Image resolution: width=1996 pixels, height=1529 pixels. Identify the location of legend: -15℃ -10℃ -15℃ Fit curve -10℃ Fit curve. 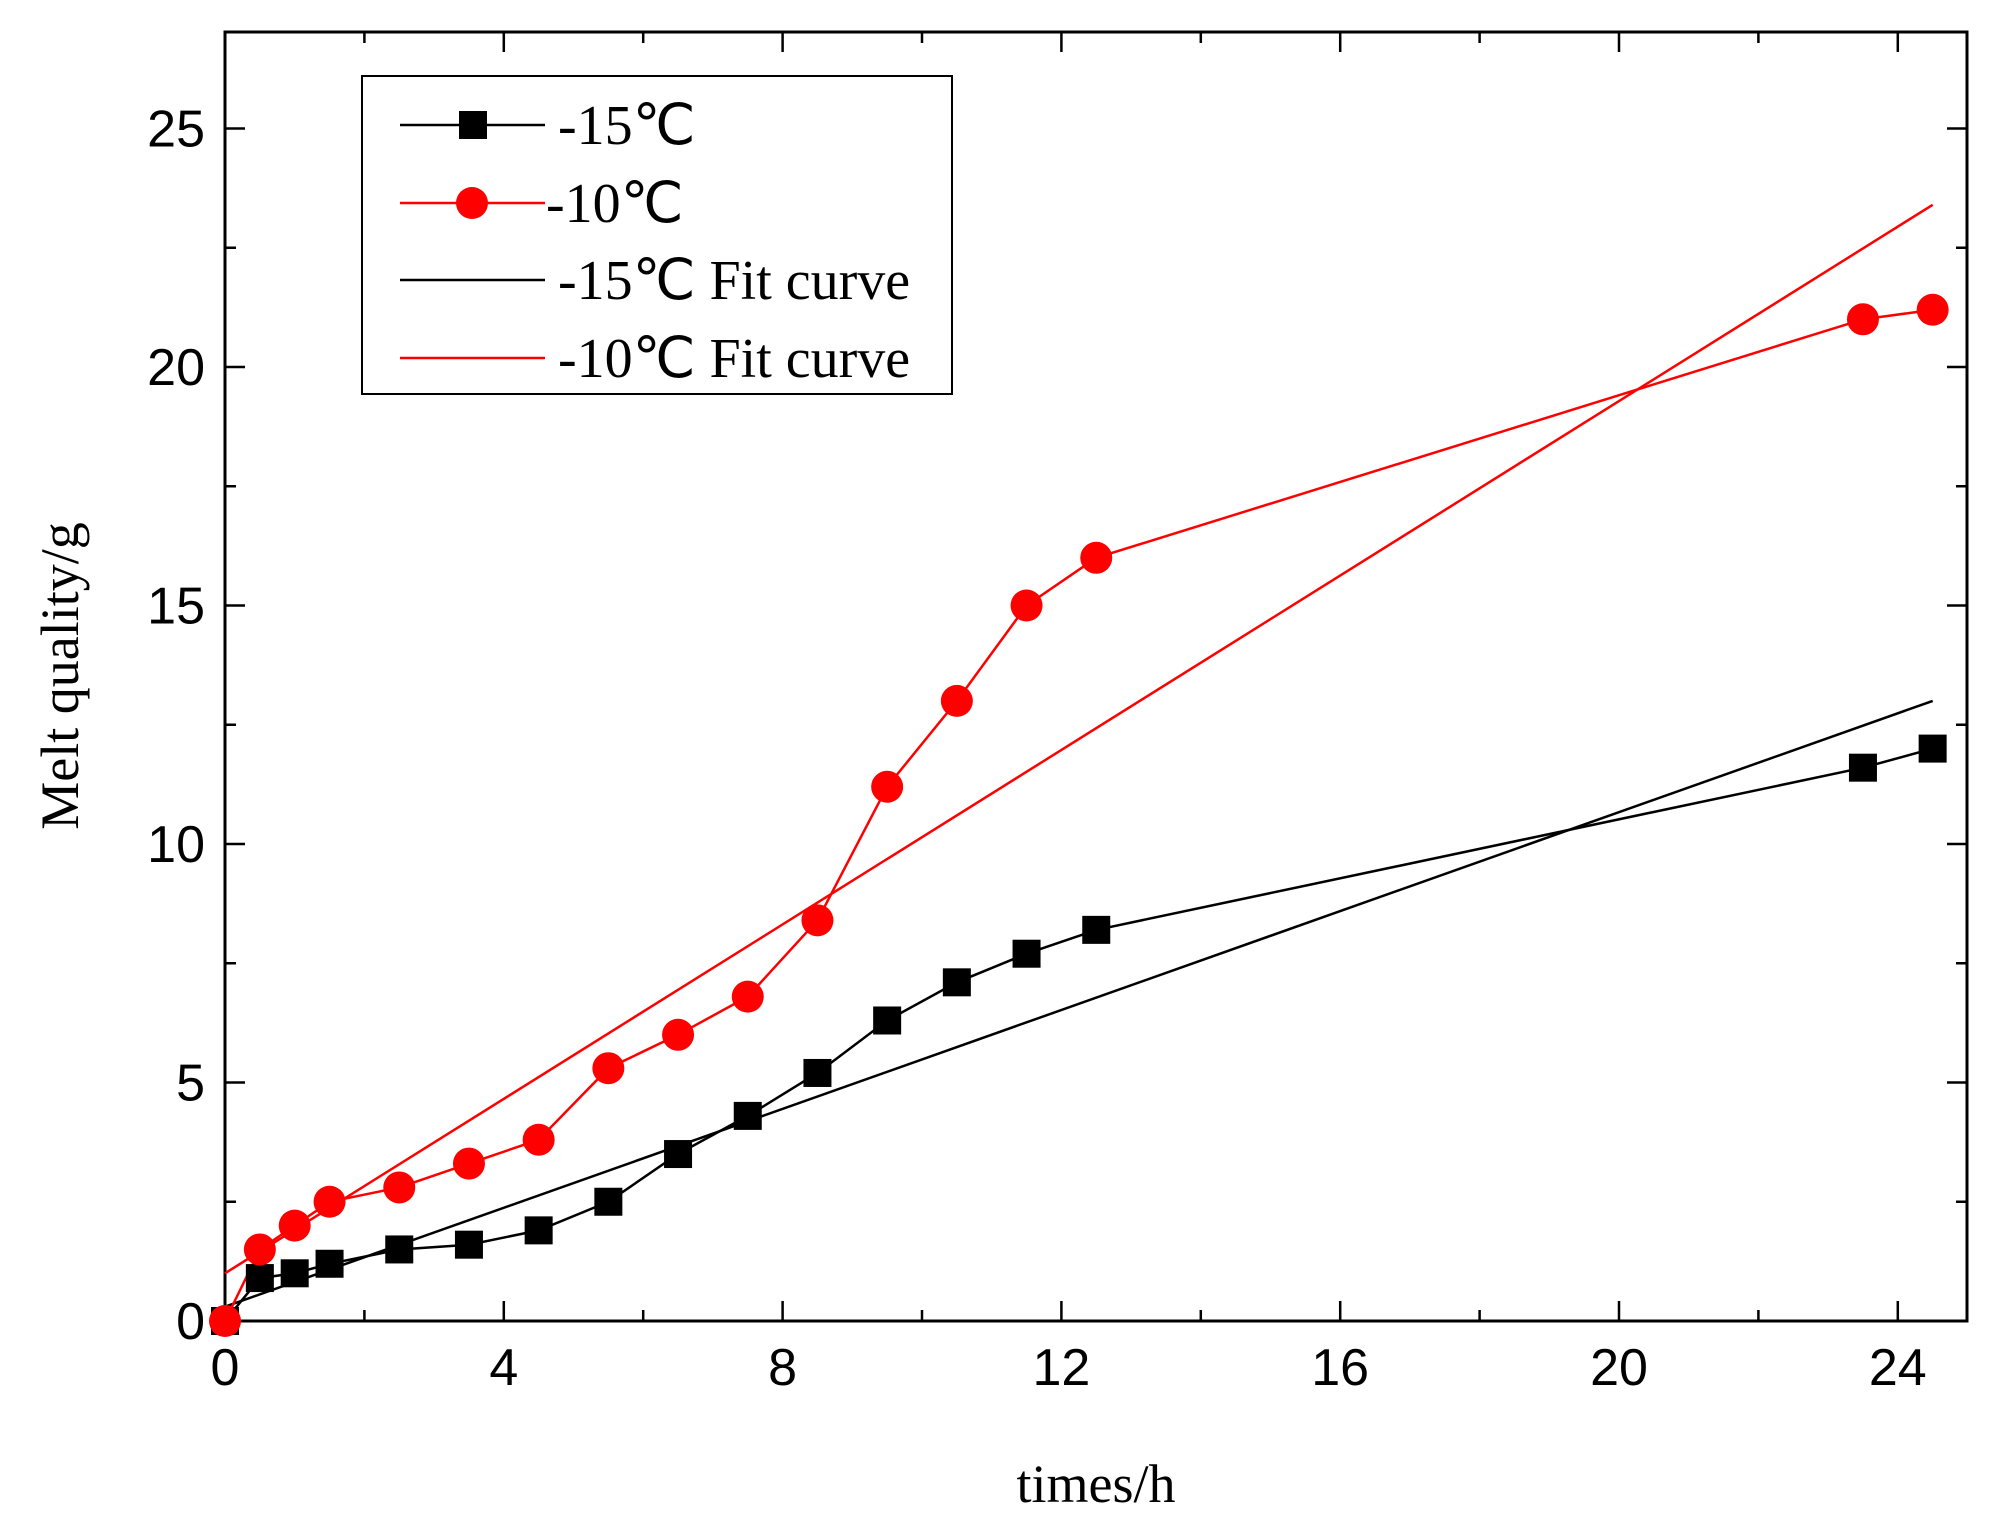
(657, 235).